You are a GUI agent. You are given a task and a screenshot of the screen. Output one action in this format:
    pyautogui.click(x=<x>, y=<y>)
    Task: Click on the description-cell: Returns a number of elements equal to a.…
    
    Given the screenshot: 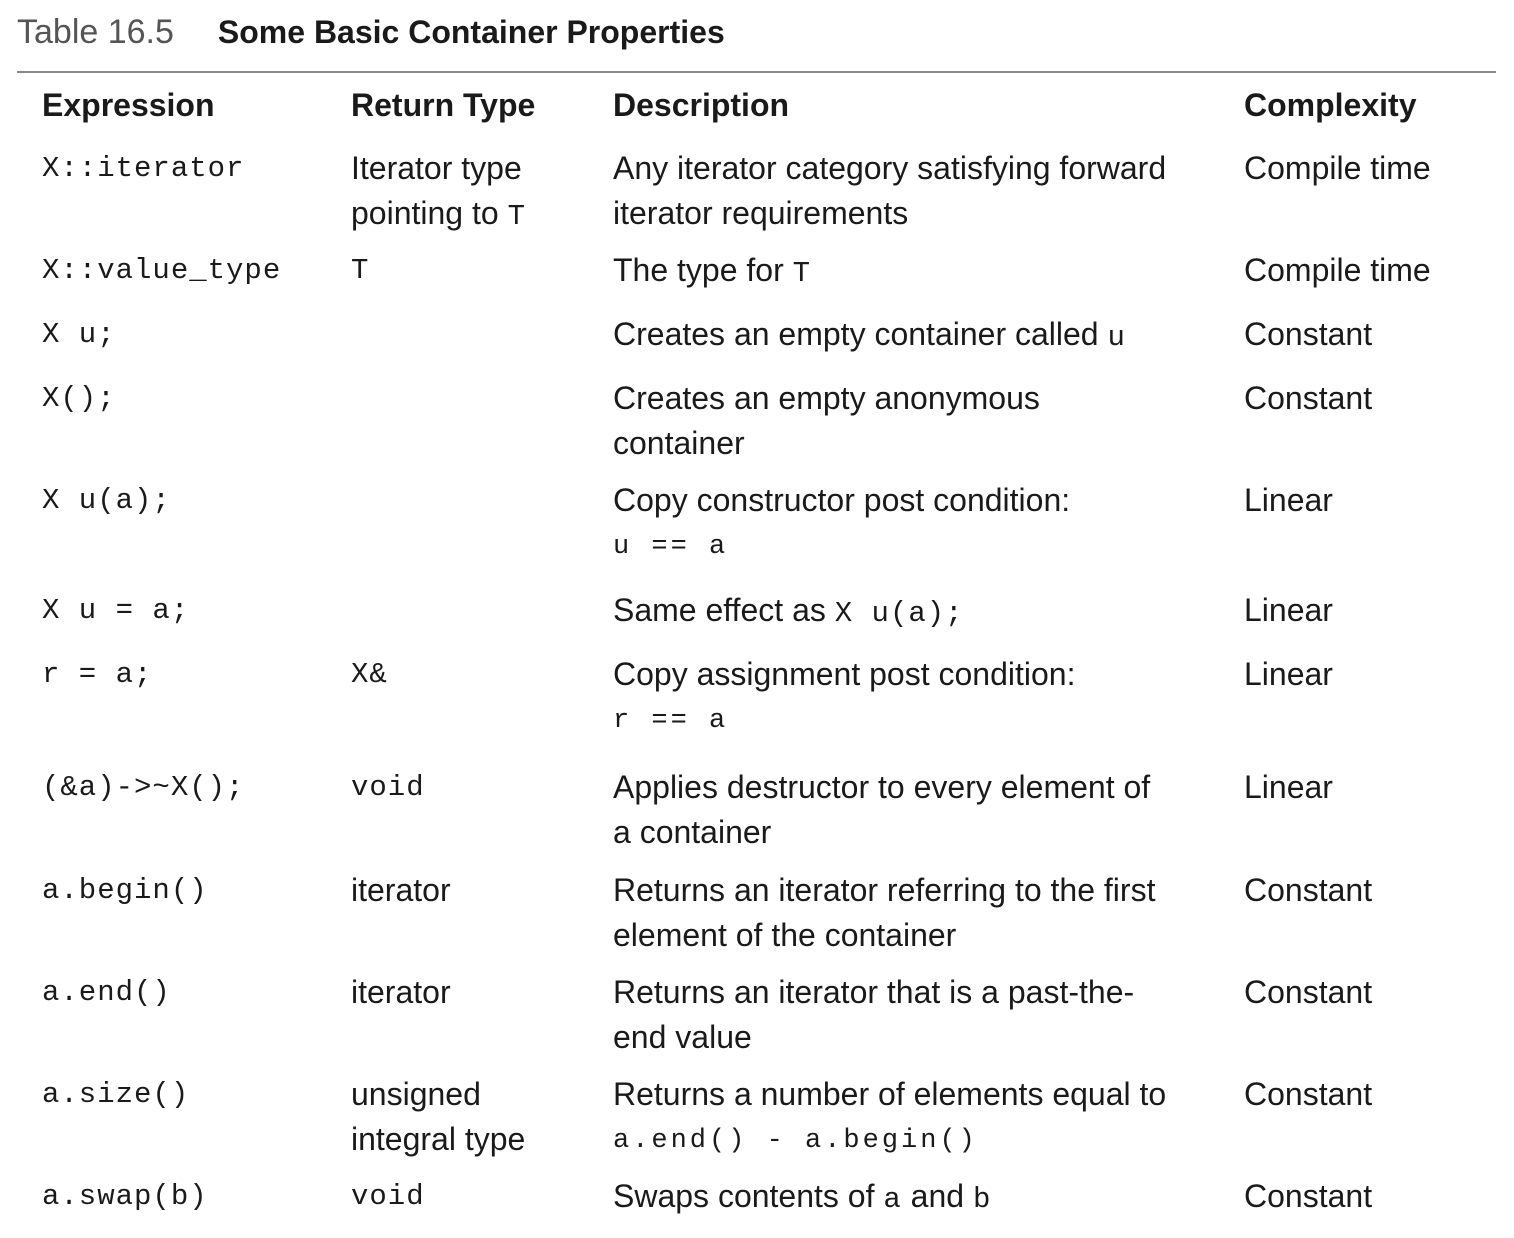 What is the action you would take?
    pyautogui.click(x=890, y=1116)
    